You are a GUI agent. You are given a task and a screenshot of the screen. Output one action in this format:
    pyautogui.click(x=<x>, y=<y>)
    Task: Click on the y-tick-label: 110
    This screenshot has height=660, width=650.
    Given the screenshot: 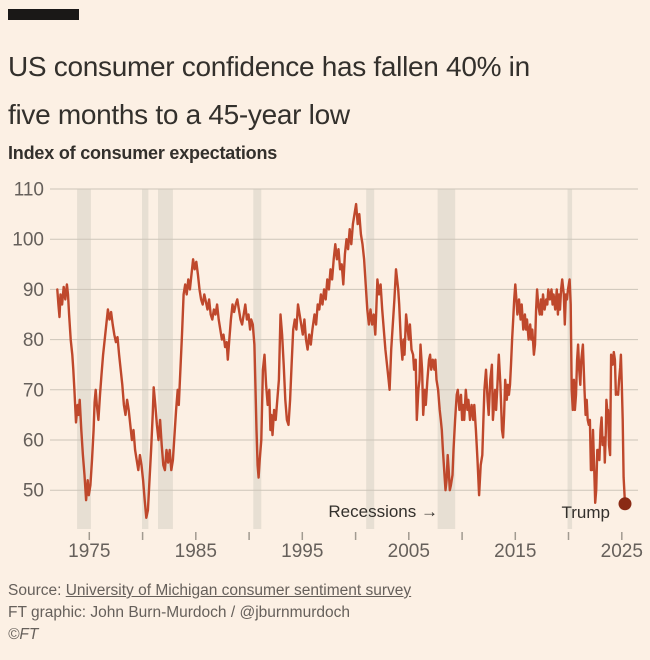 What is the action you would take?
    pyautogui.click(x=29, y=190)
    